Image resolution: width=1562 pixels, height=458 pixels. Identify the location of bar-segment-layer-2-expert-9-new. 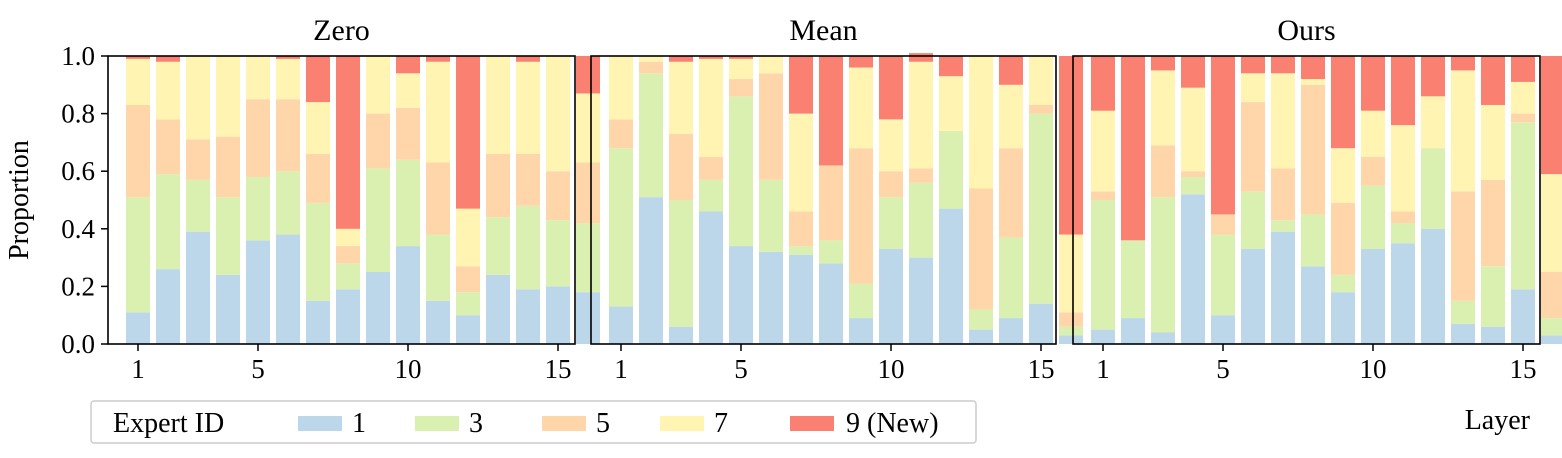
(1133, 148).